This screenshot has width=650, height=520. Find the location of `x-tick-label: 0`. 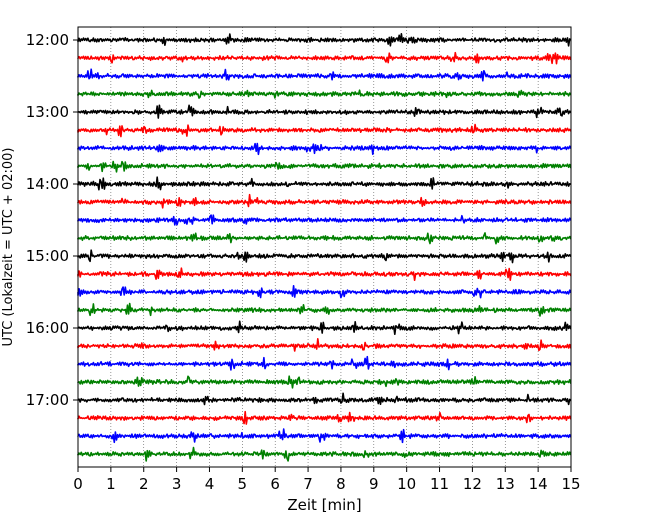

x-tick-label: 0 is located at coordinates (78, 484).